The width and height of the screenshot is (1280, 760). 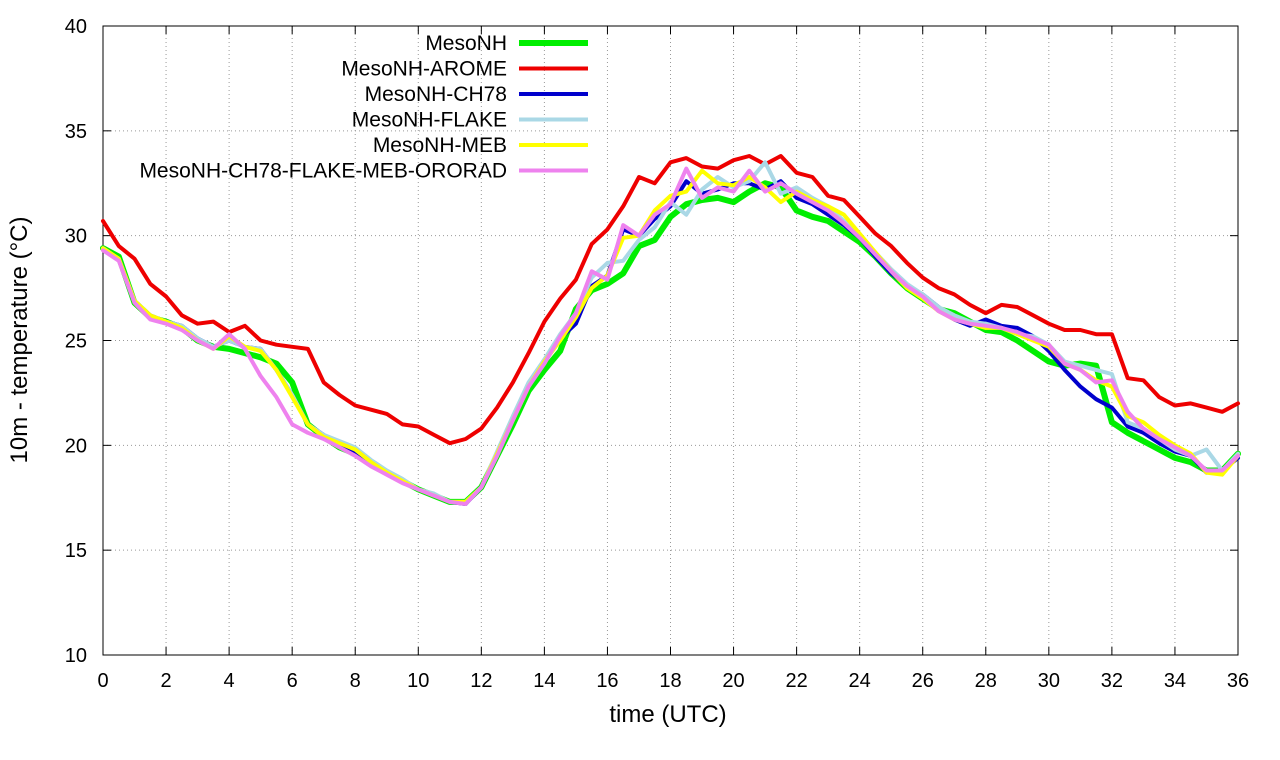 What do you see at coordinates (481, 681) in the screenshot?
I see `x-tick-label: 12` at bounding box center [481, 681].